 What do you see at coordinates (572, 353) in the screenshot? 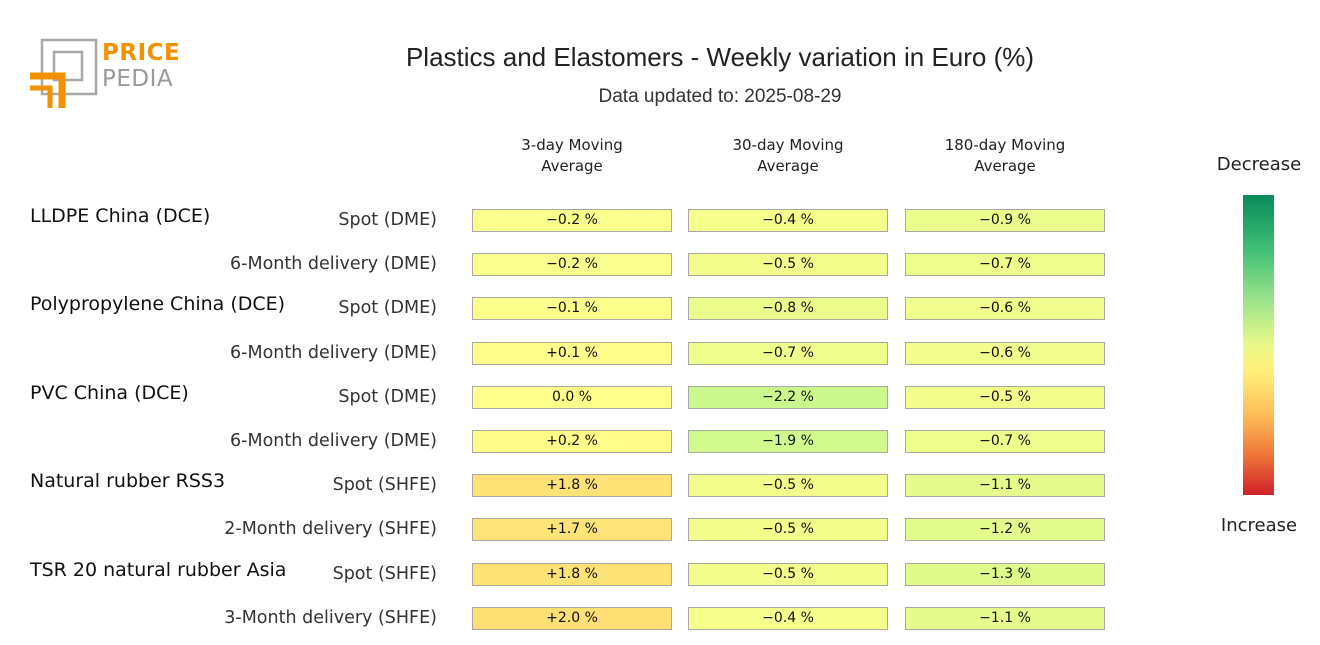
I see `heatmap-cell: +0.1 %` at bounding box center [572, 353].